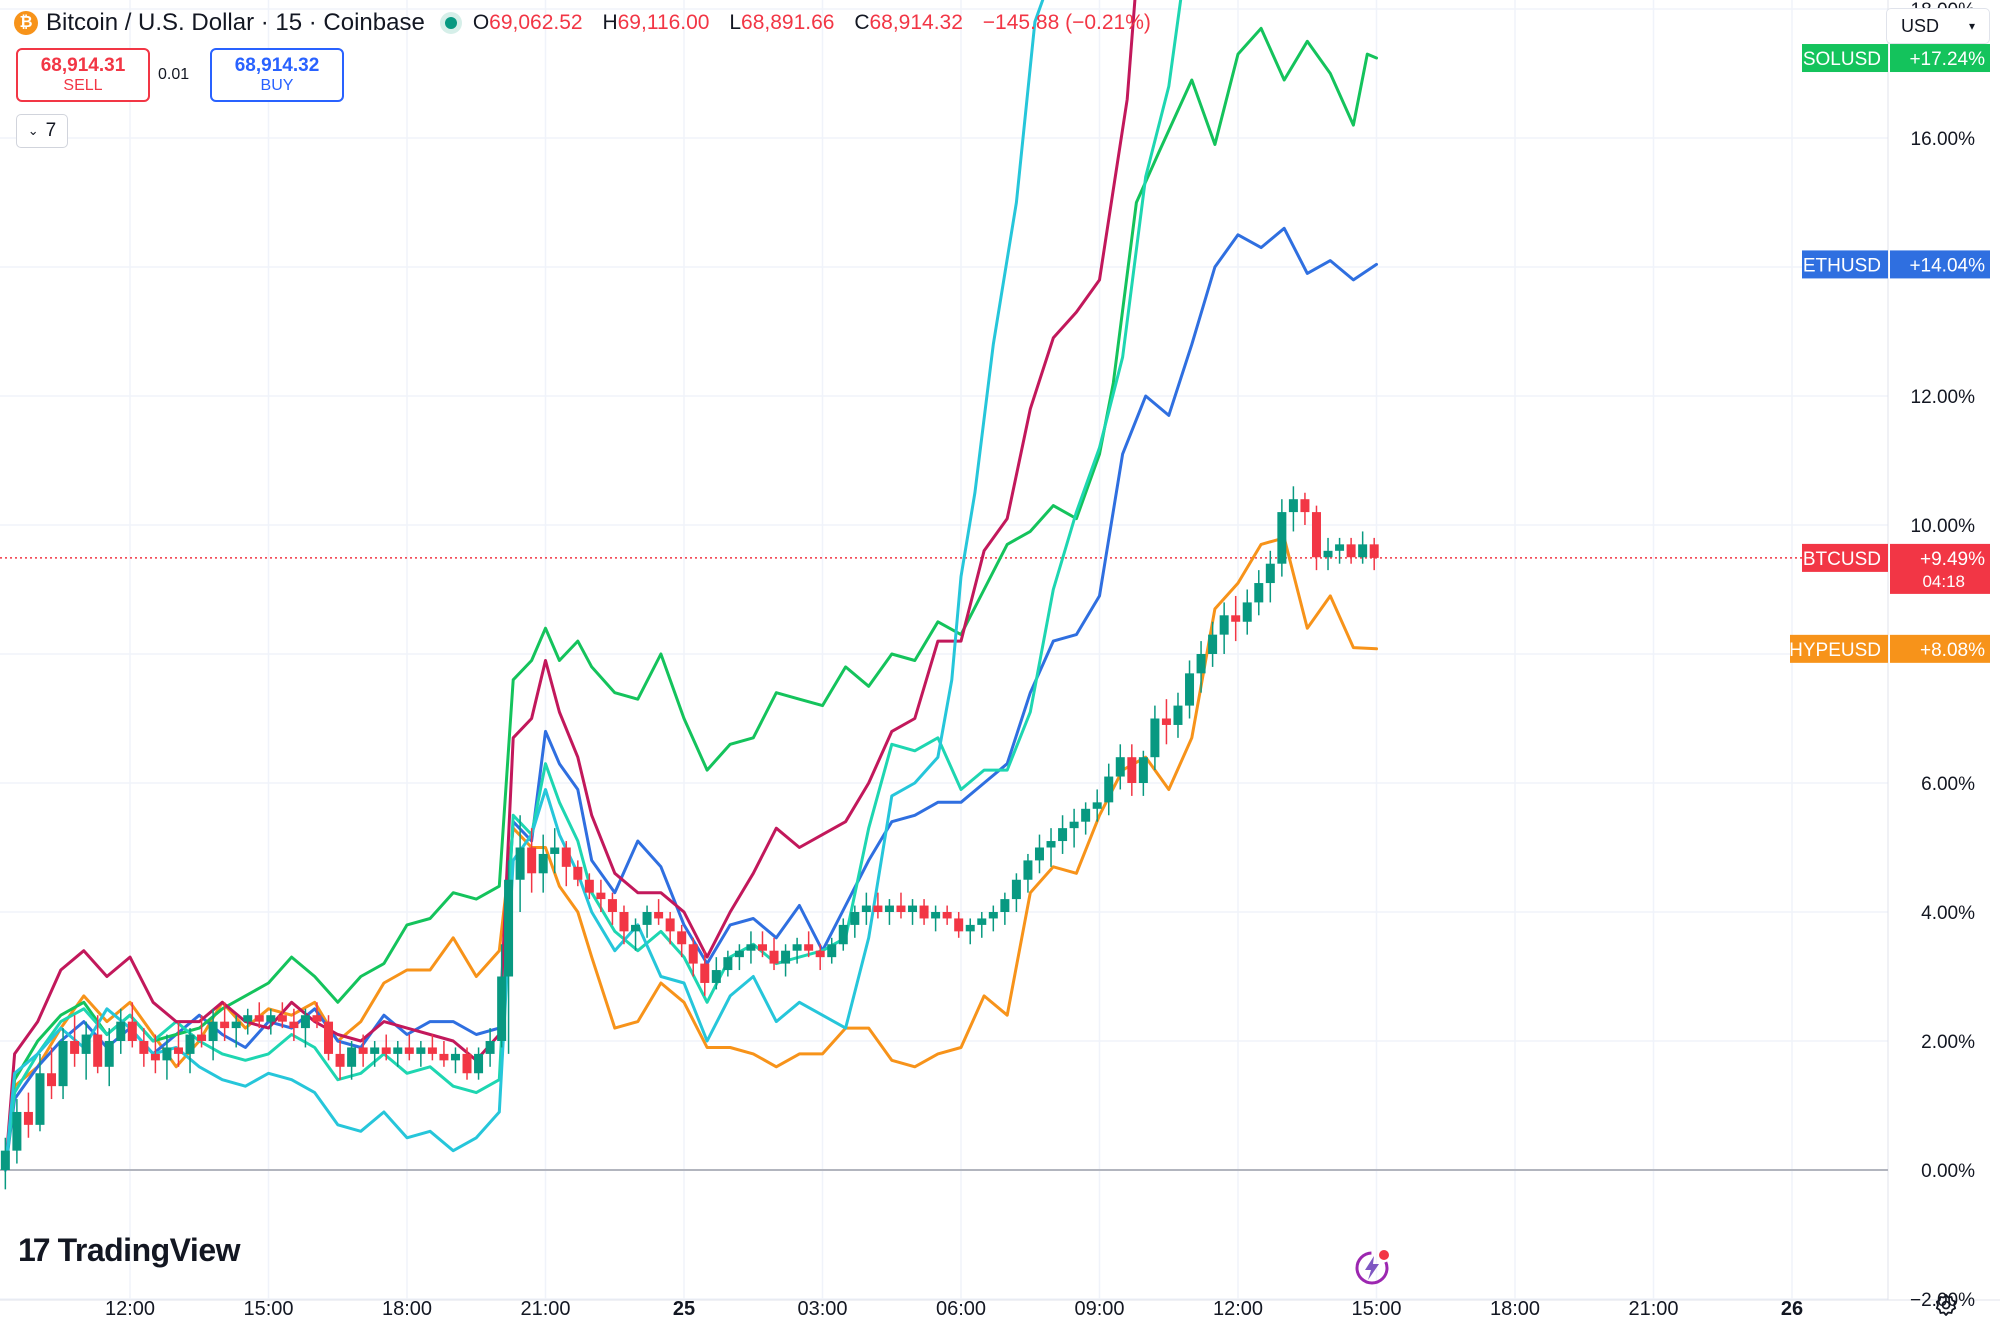 The height and width of the screenshot is (1330, 2000). Describe the element at coordinates (129, 1250) in the screenshot. I see `tradingview-logo: 17 TradingView` at that location.